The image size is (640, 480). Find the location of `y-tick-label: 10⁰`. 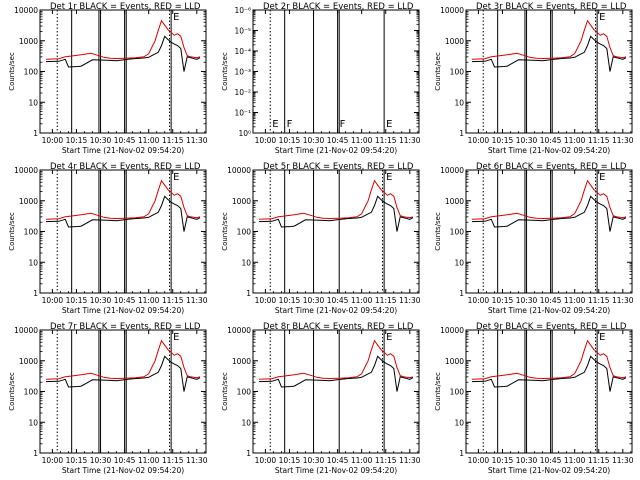

y-tick-label: 10⁰ is located at coordinates (244, 133).